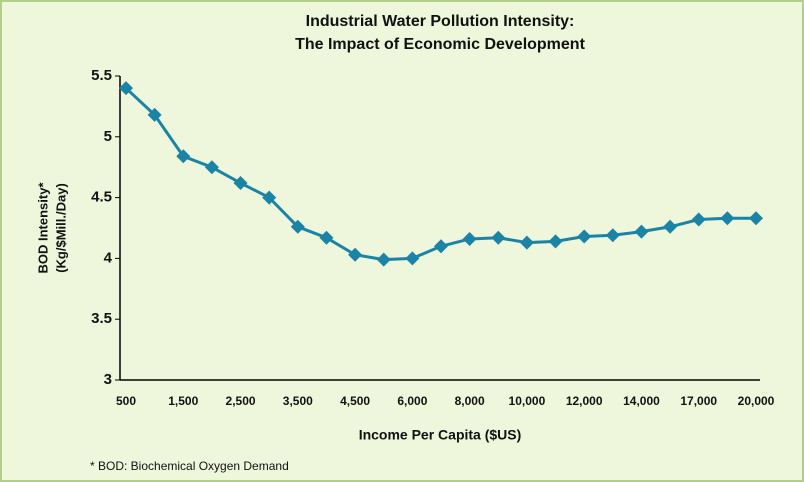 Image resolution: width=804 pixels, height=482 pixels. What do you see at coordinates (698, 401) in the screenshot?
I see `x-tick-label: 17,000` at bounding box center [698, 401].